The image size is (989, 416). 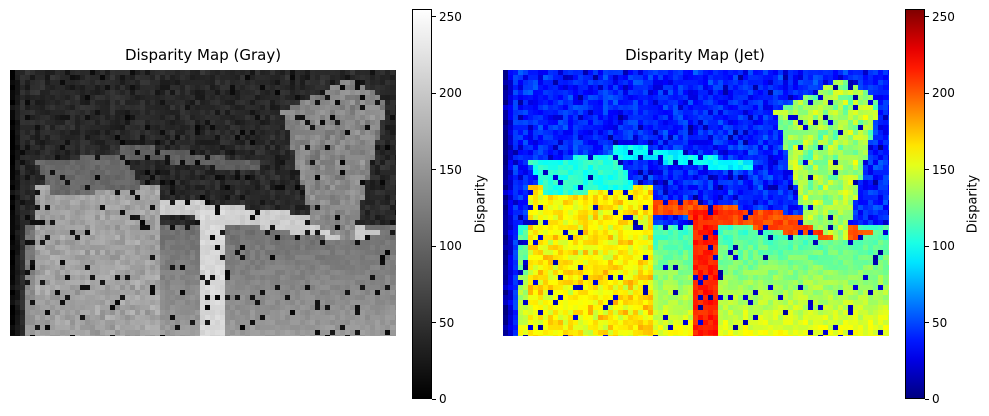 I want to click on right-chart-title: Disparity Map (Jet), so click(x=695, y=55).